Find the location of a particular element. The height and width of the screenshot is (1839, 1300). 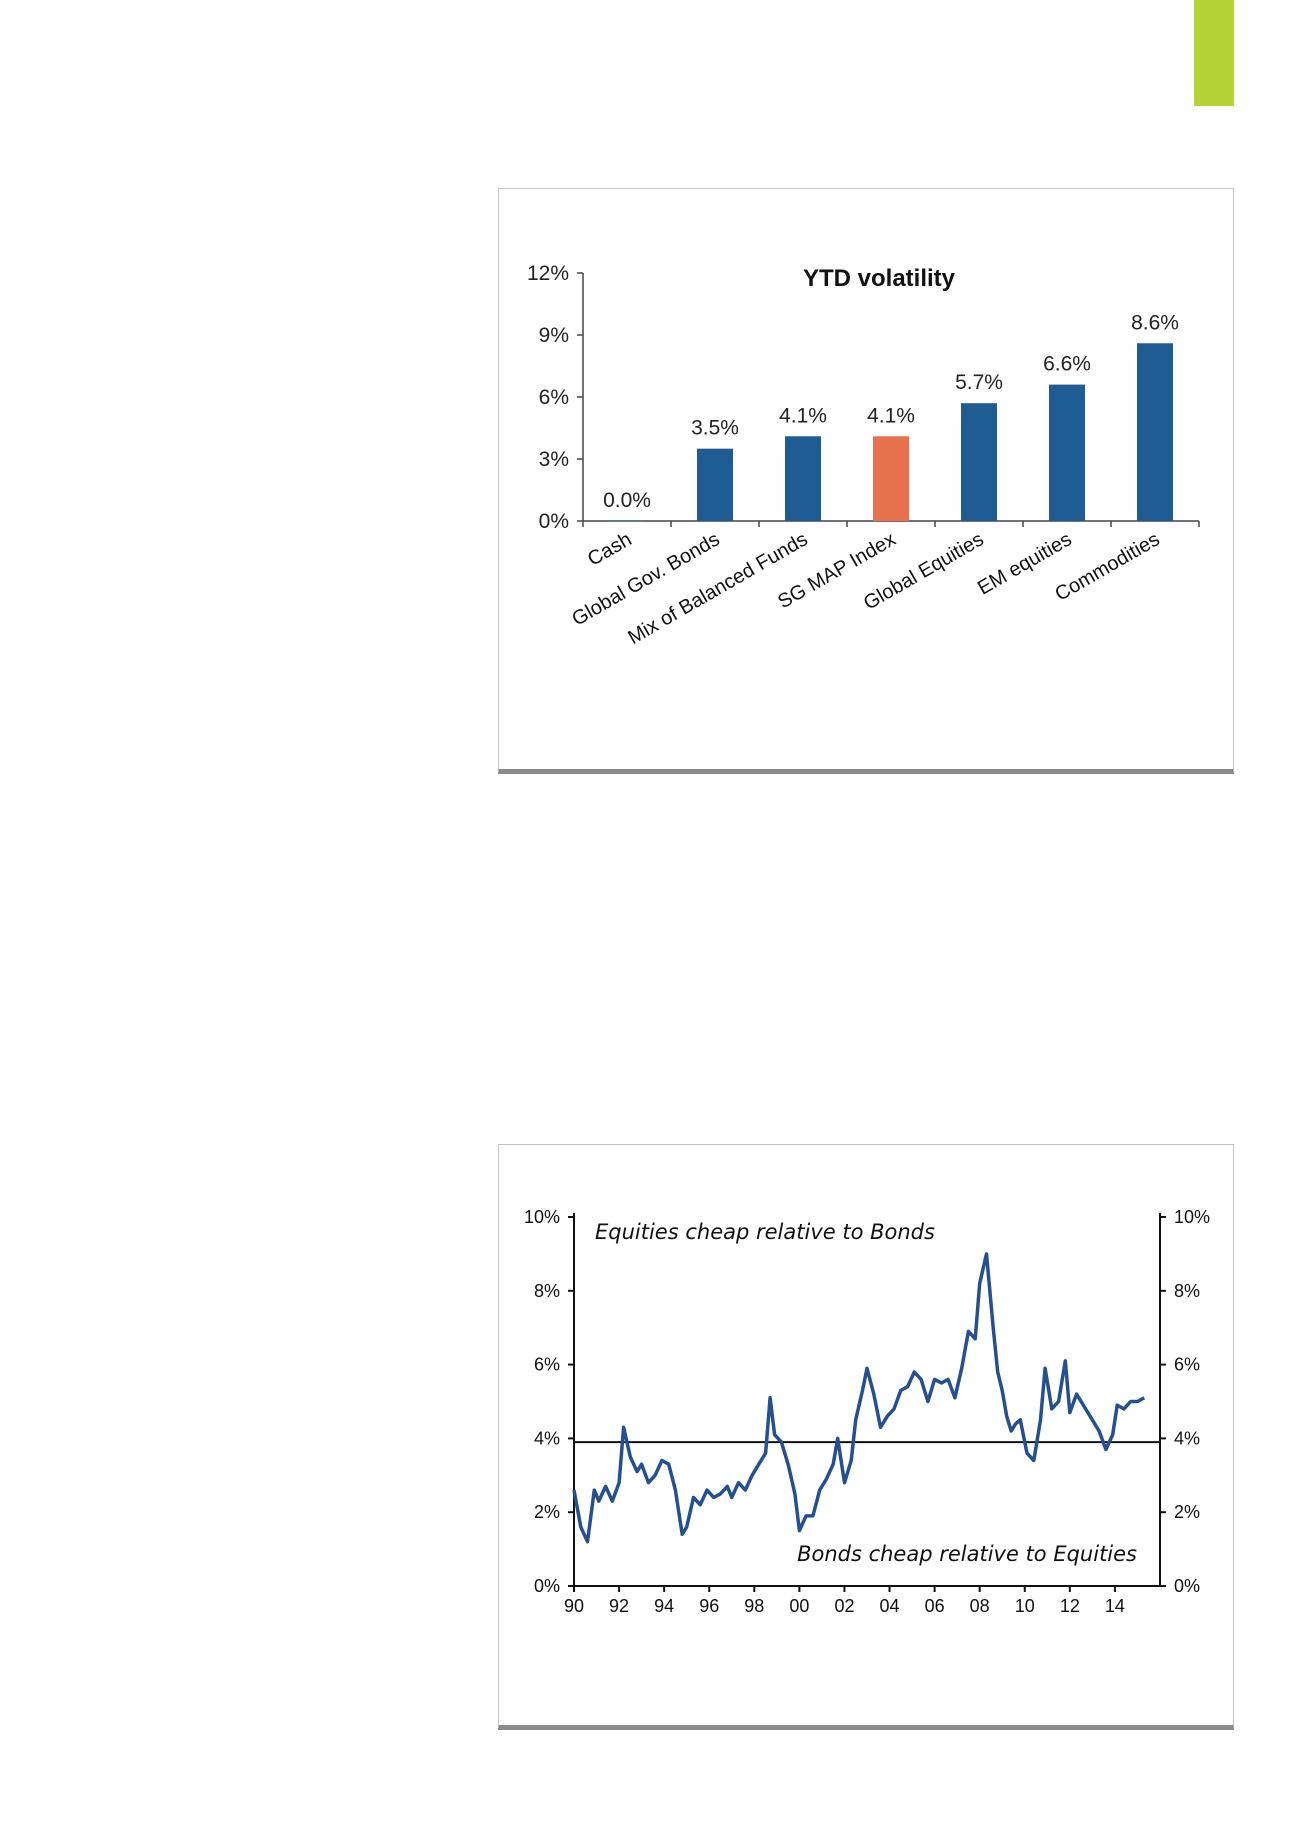

x-tick-label: 10 is located at coordinates (1025, 1606).